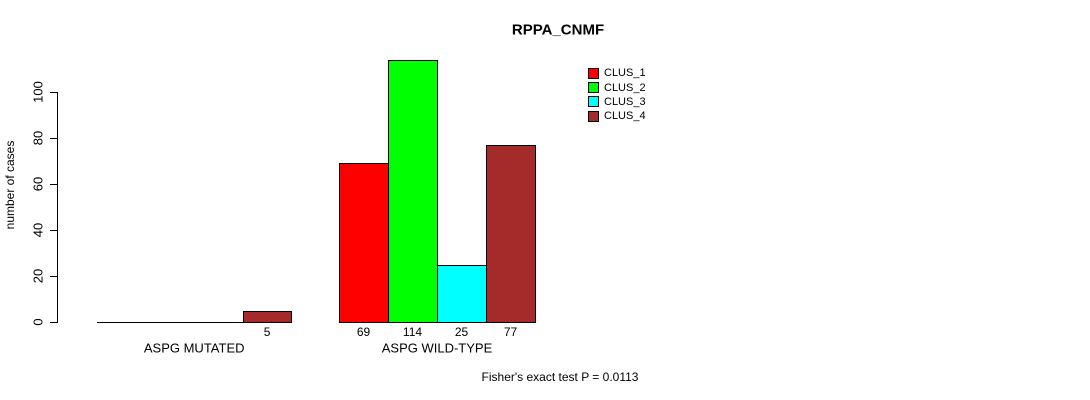 This screenshot has height=400, width=1090. Describe the element at coordinates (625, 101) in the screenshot. I see `legend-label: CLUS_3` at that location.